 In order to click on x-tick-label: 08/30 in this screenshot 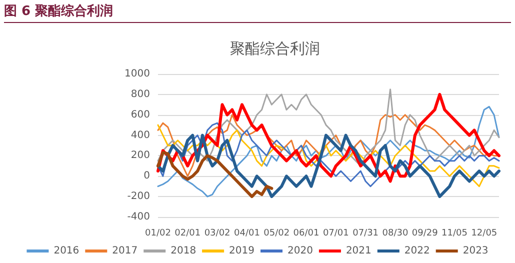, I will do `click(395, 233)`.